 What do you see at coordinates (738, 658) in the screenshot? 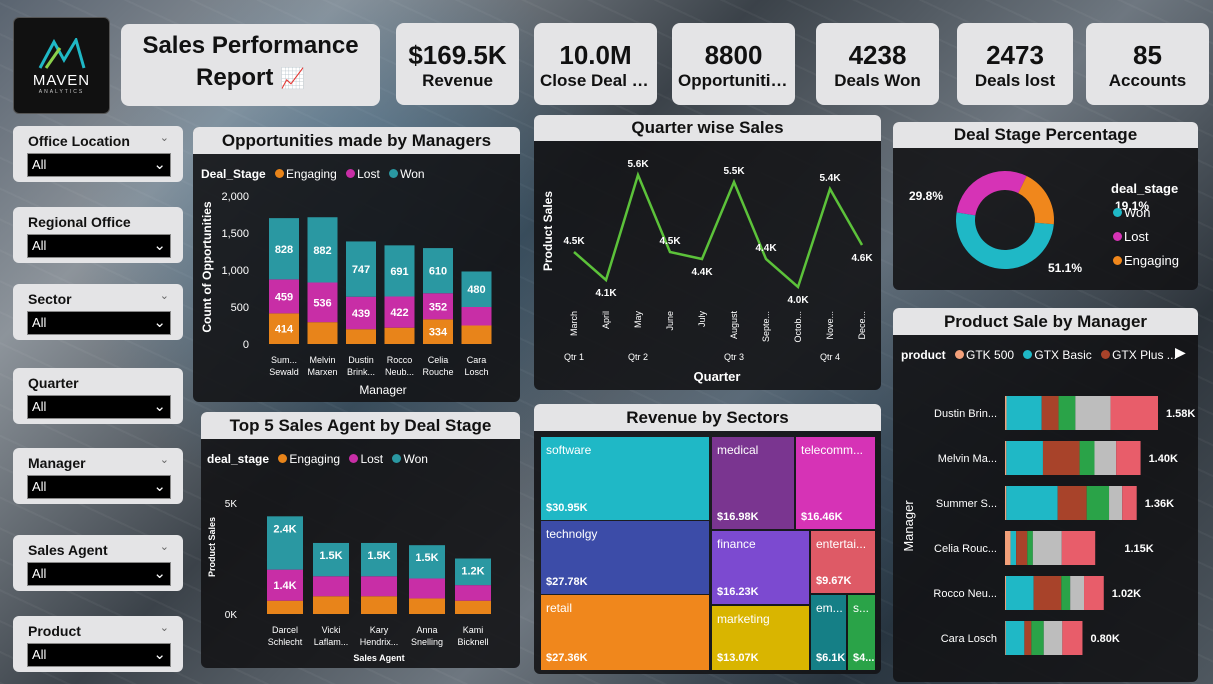
I see `treemap-cell-value: $13.07K` at bounding box center [738, 658].